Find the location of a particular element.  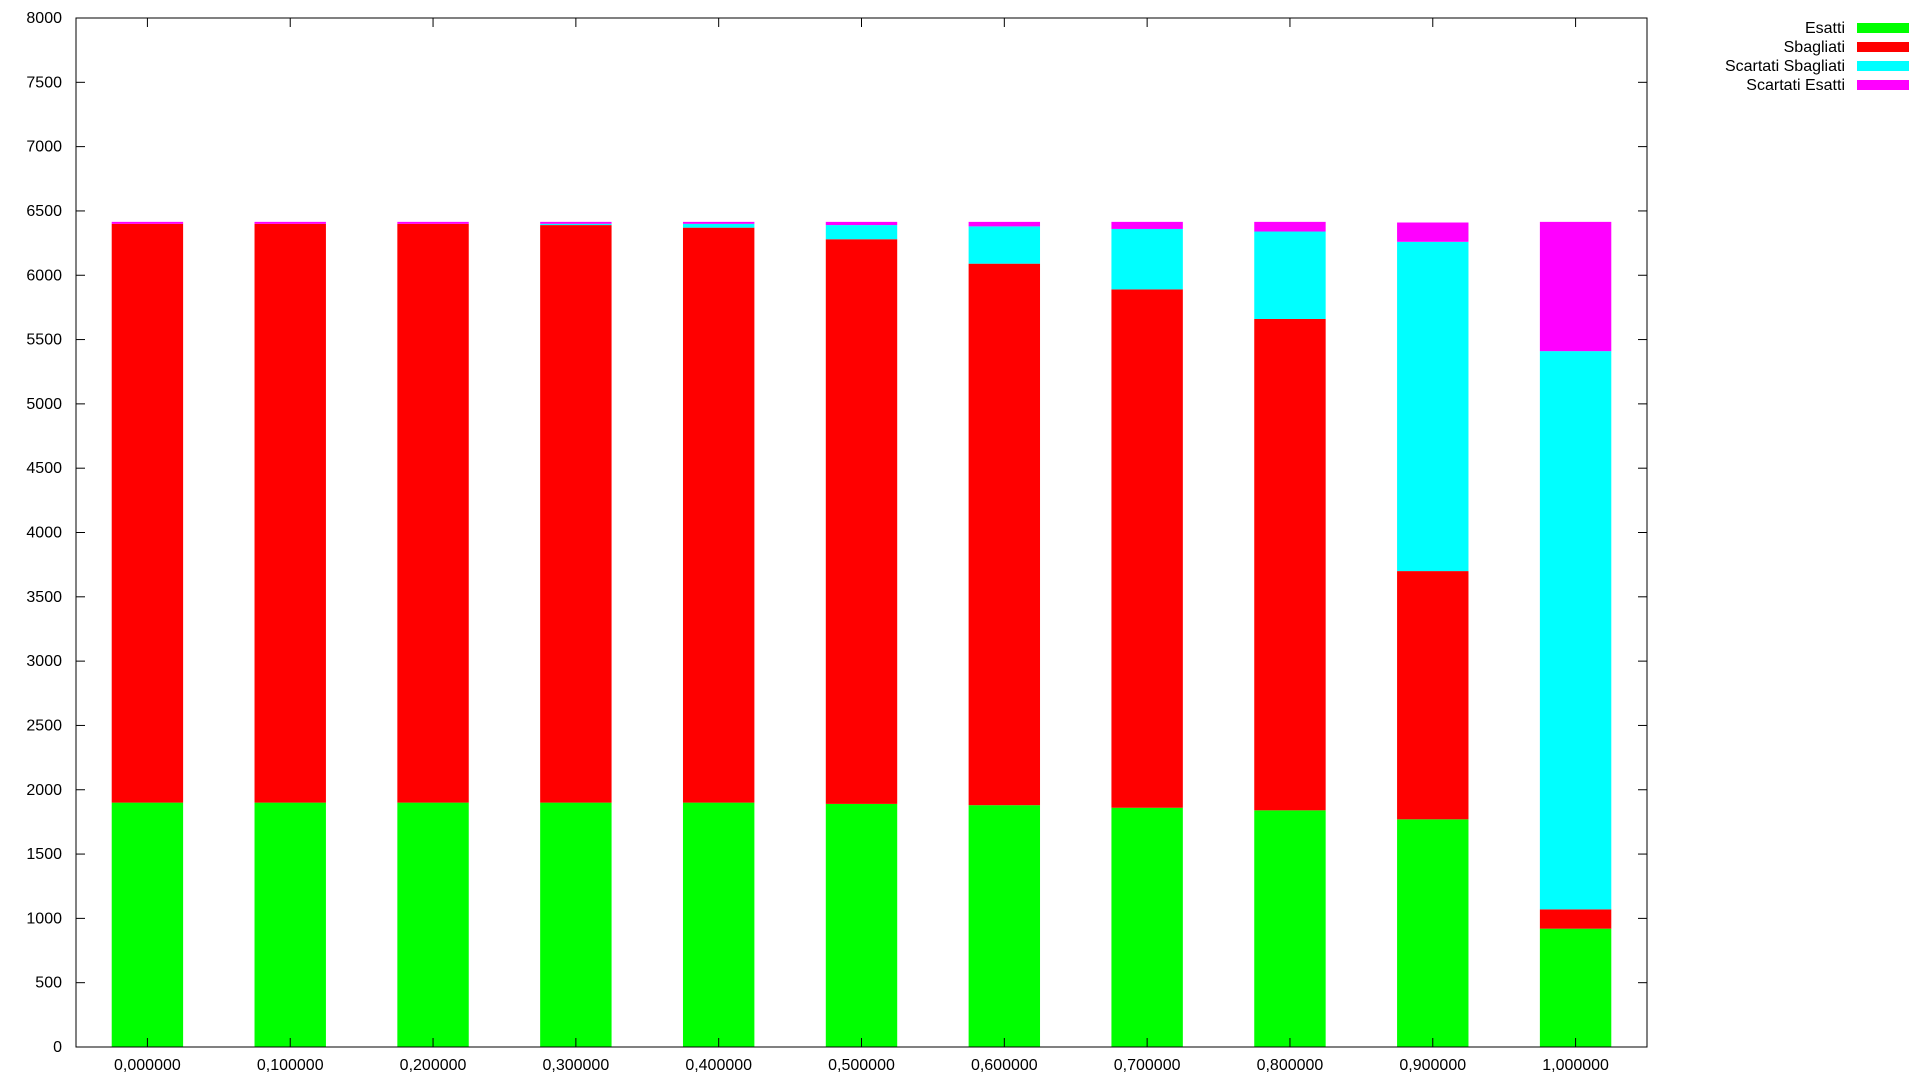

x-tick-label: 0,400000 is located at coordinates (718, 1065).